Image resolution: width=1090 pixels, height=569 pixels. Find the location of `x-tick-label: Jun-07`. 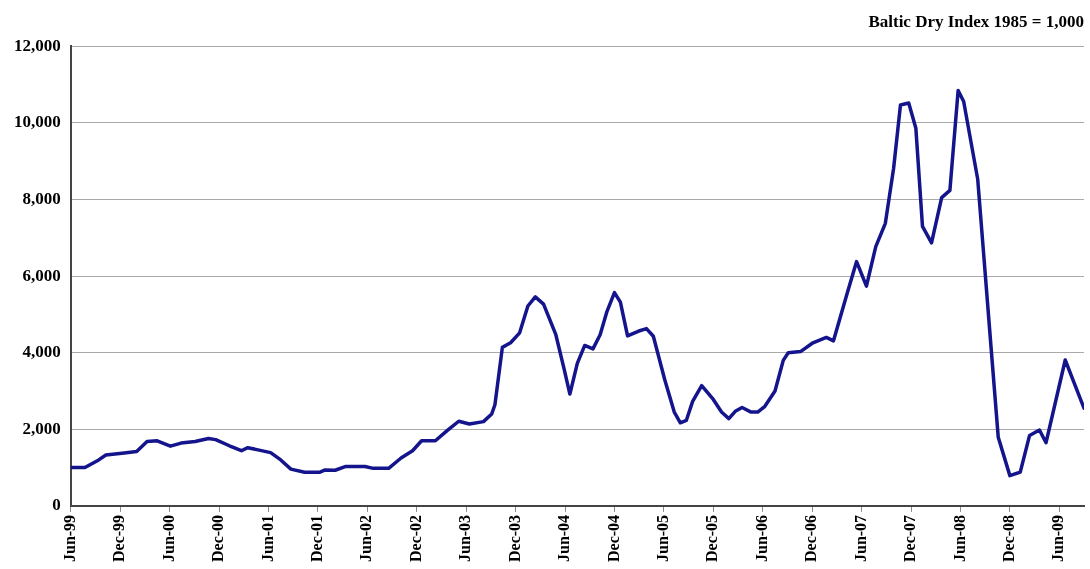

x-tick-label: Jun-07 is located at coordinates (860, 538).